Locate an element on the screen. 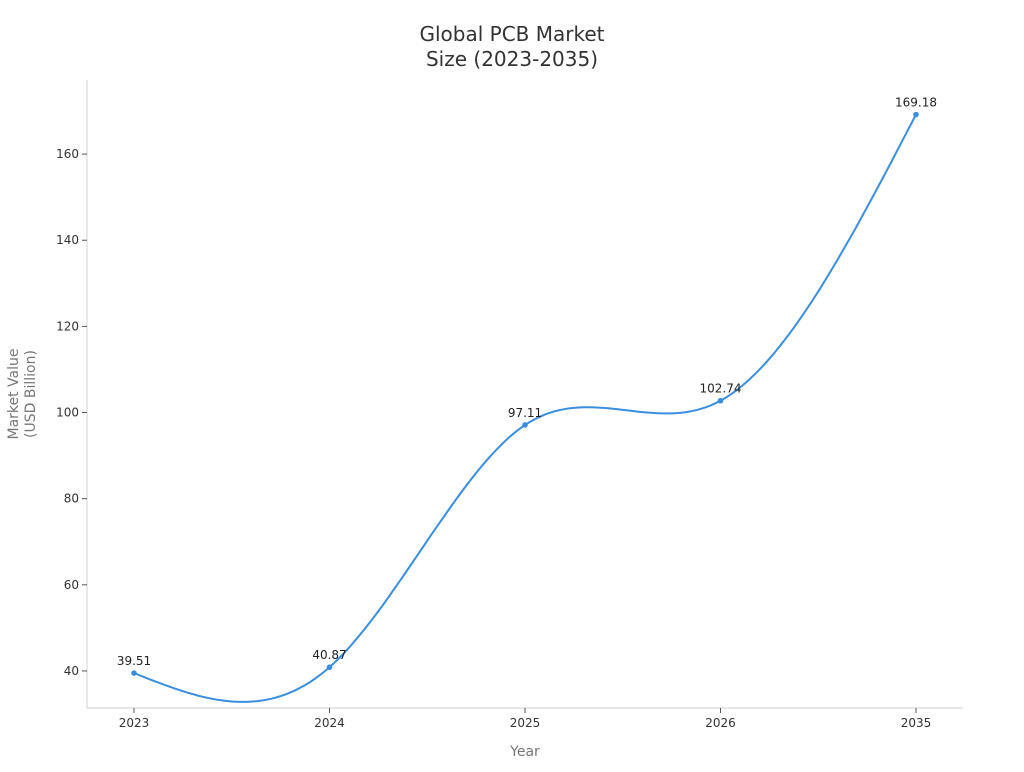 Image resolution: width=1024 pixels, height=772 pixels. y-tick-label: 60 is located at coordinates (71, 585).